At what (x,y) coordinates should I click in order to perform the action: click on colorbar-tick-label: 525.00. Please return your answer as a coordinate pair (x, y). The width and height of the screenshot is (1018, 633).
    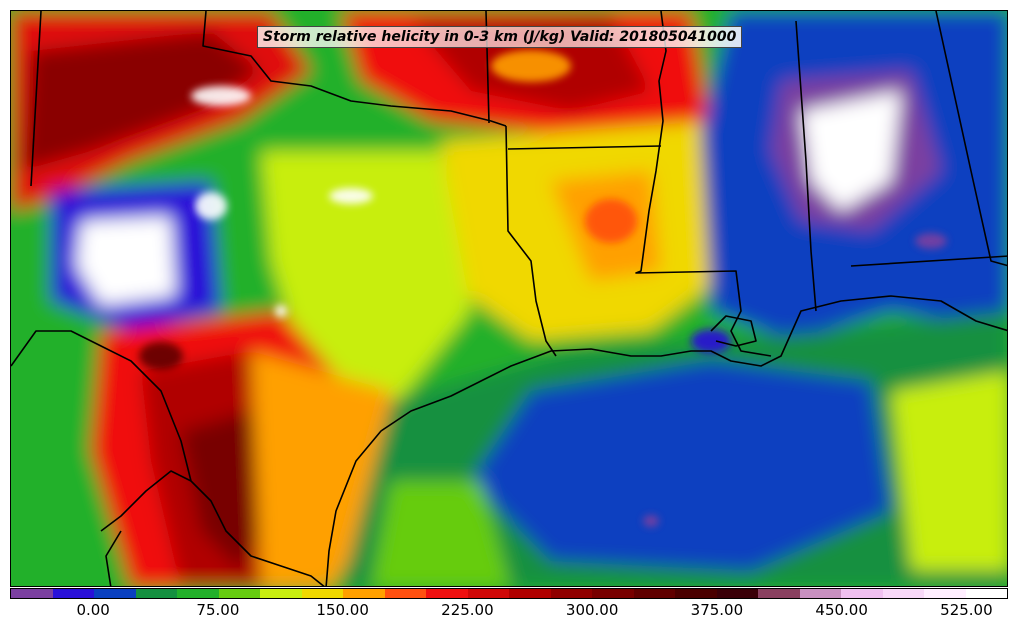
    Looking at the image, I should click on (966, 610).